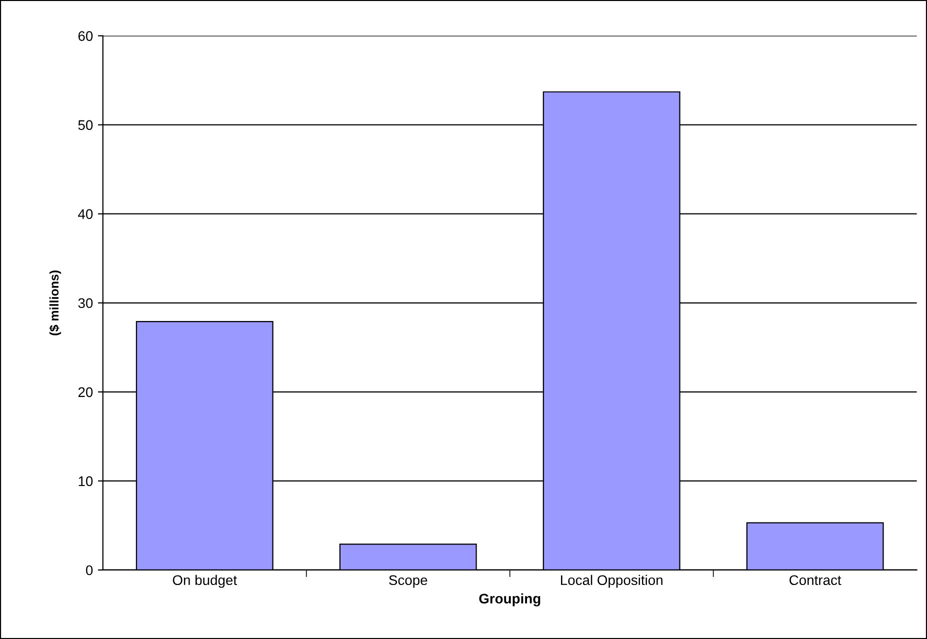  Describe the element at coordinates (408, 581) in the screenshot. I see `x-tick-label: Scope` at that location.